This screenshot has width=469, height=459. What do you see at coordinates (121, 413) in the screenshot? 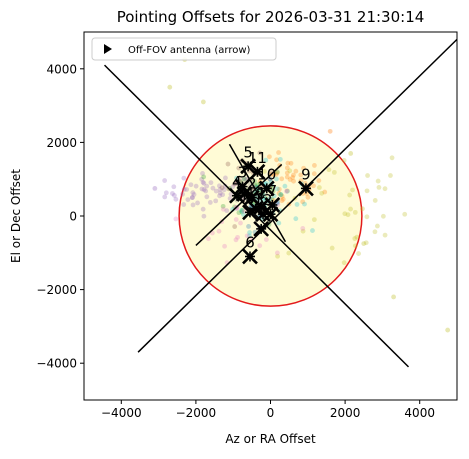
I see `x-tick-label: −4000` at bounding box center [121, 413].